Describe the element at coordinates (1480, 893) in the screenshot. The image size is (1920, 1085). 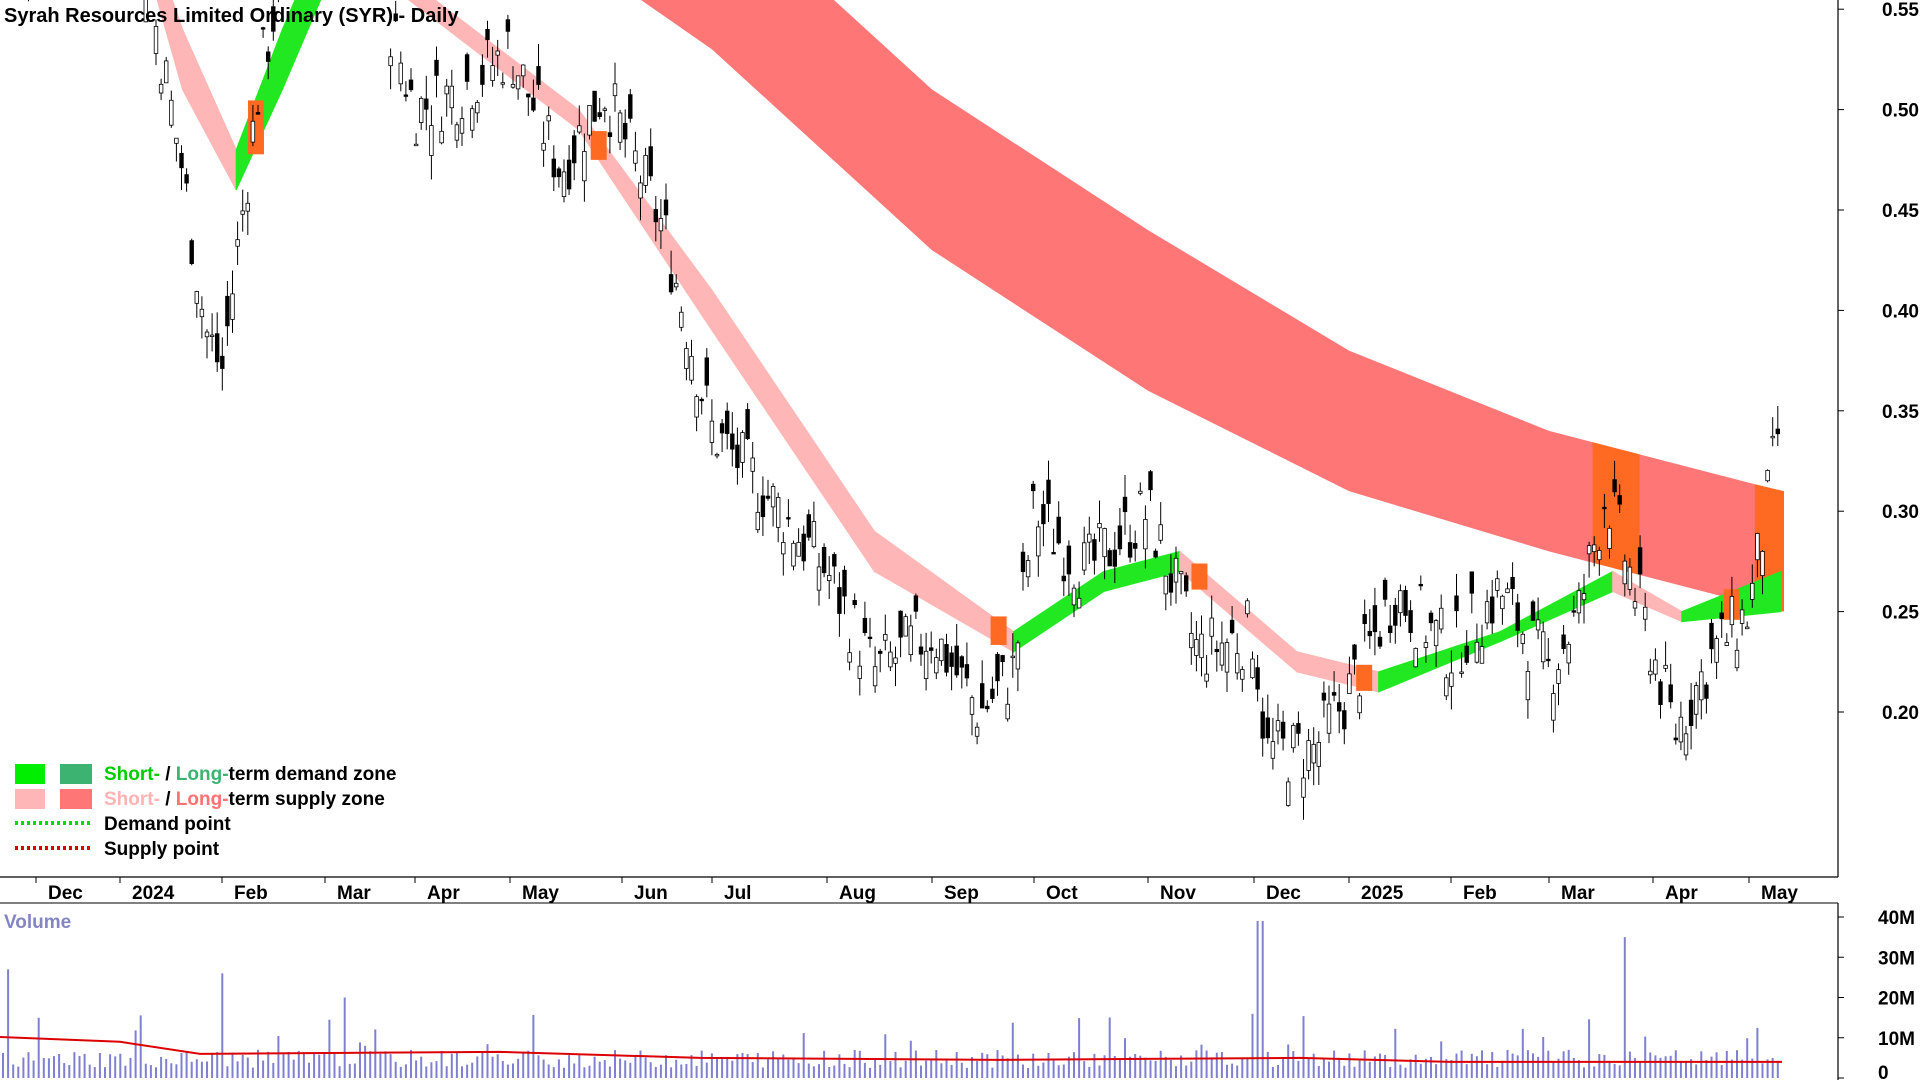
I see `time-tick-label-14: Feb` at that location.